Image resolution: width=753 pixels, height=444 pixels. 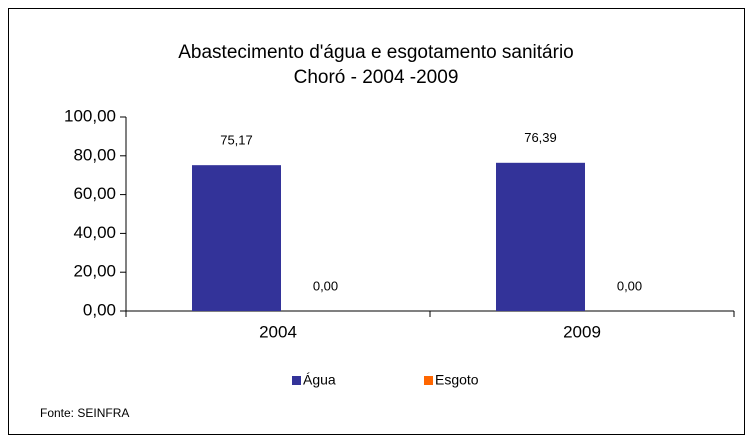 I want to click on value-label: 75,17, so click(x=236, y=140).